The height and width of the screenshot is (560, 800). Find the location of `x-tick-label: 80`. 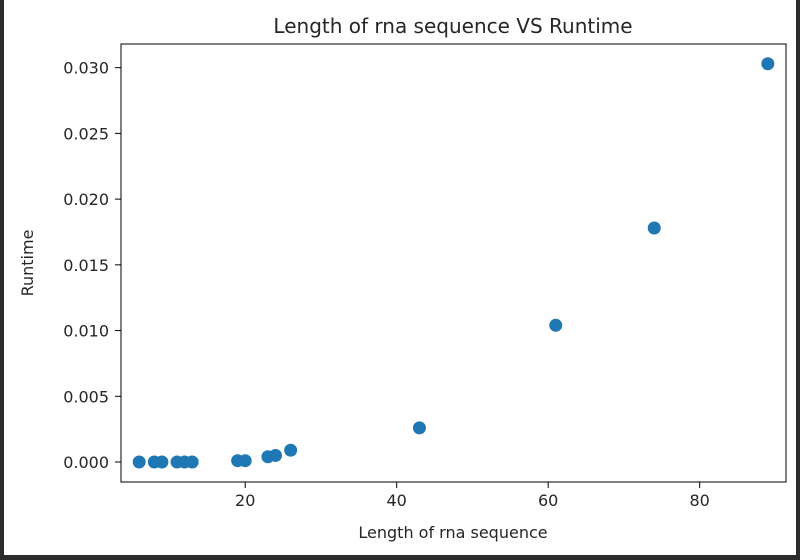

x-tick-label: 80 is located at coordinates (699, 500).